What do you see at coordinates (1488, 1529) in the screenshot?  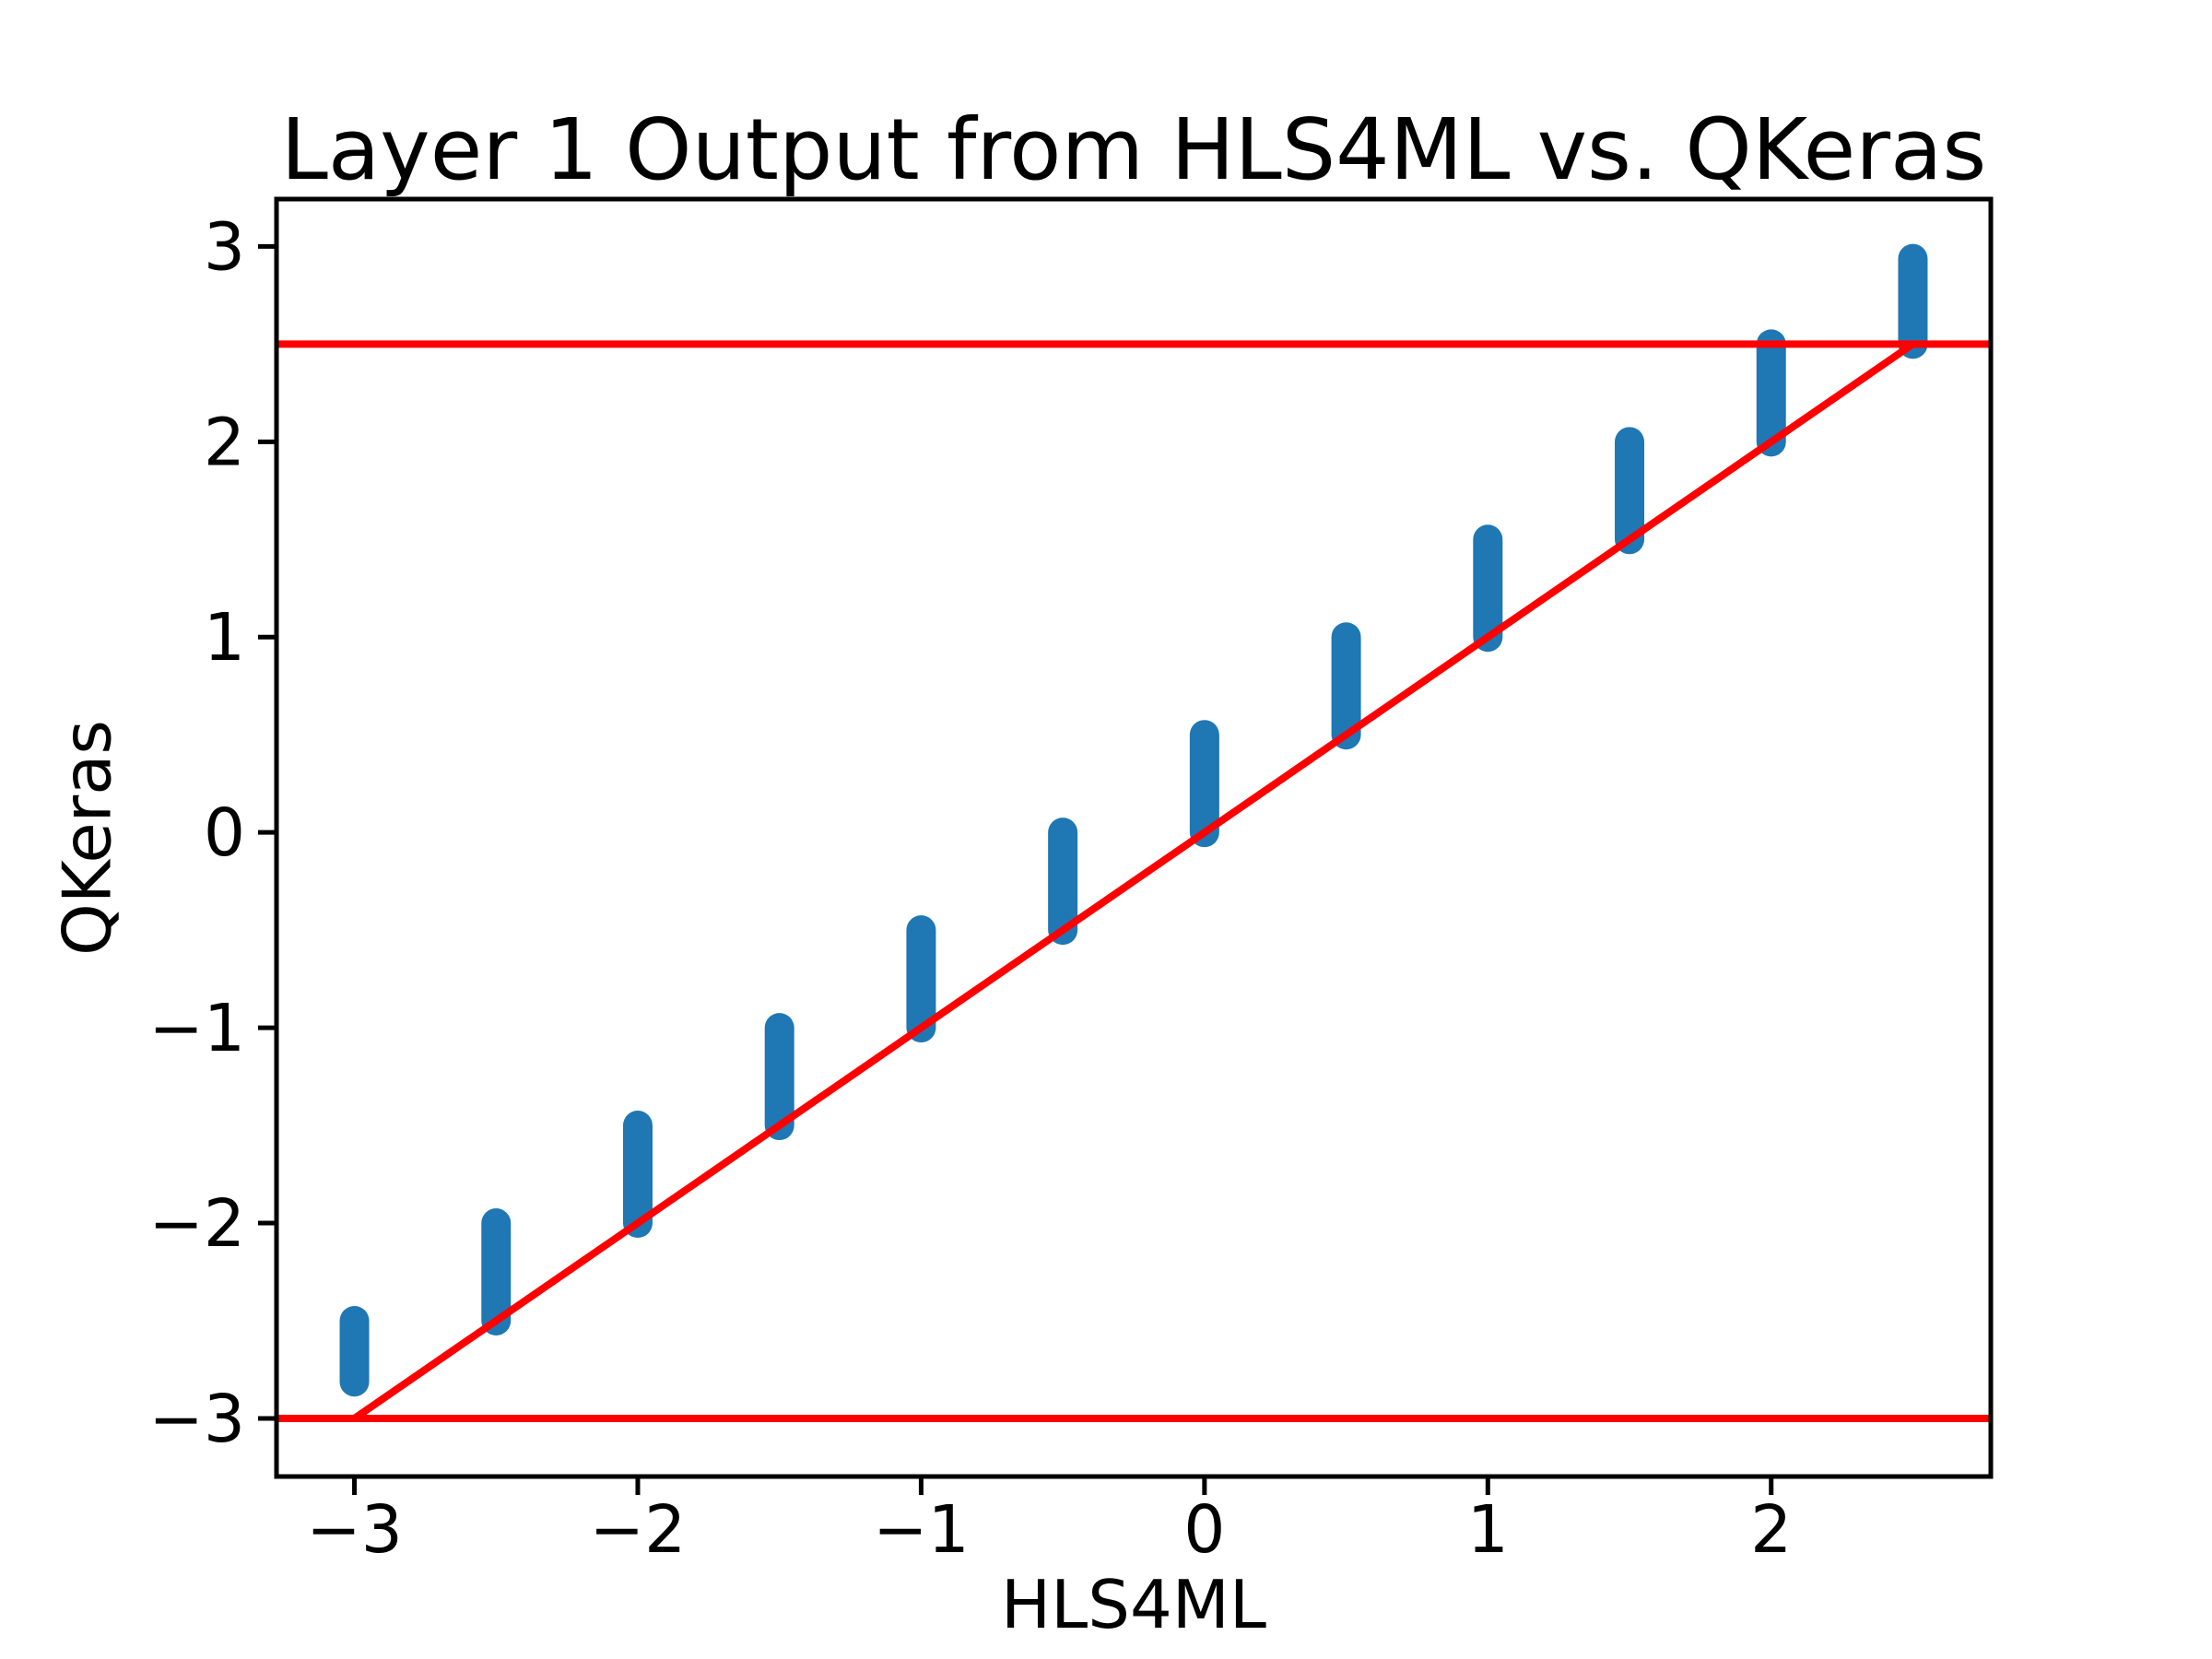 I see `x-tick-label: 1` at bounding box center [1488, 1529].